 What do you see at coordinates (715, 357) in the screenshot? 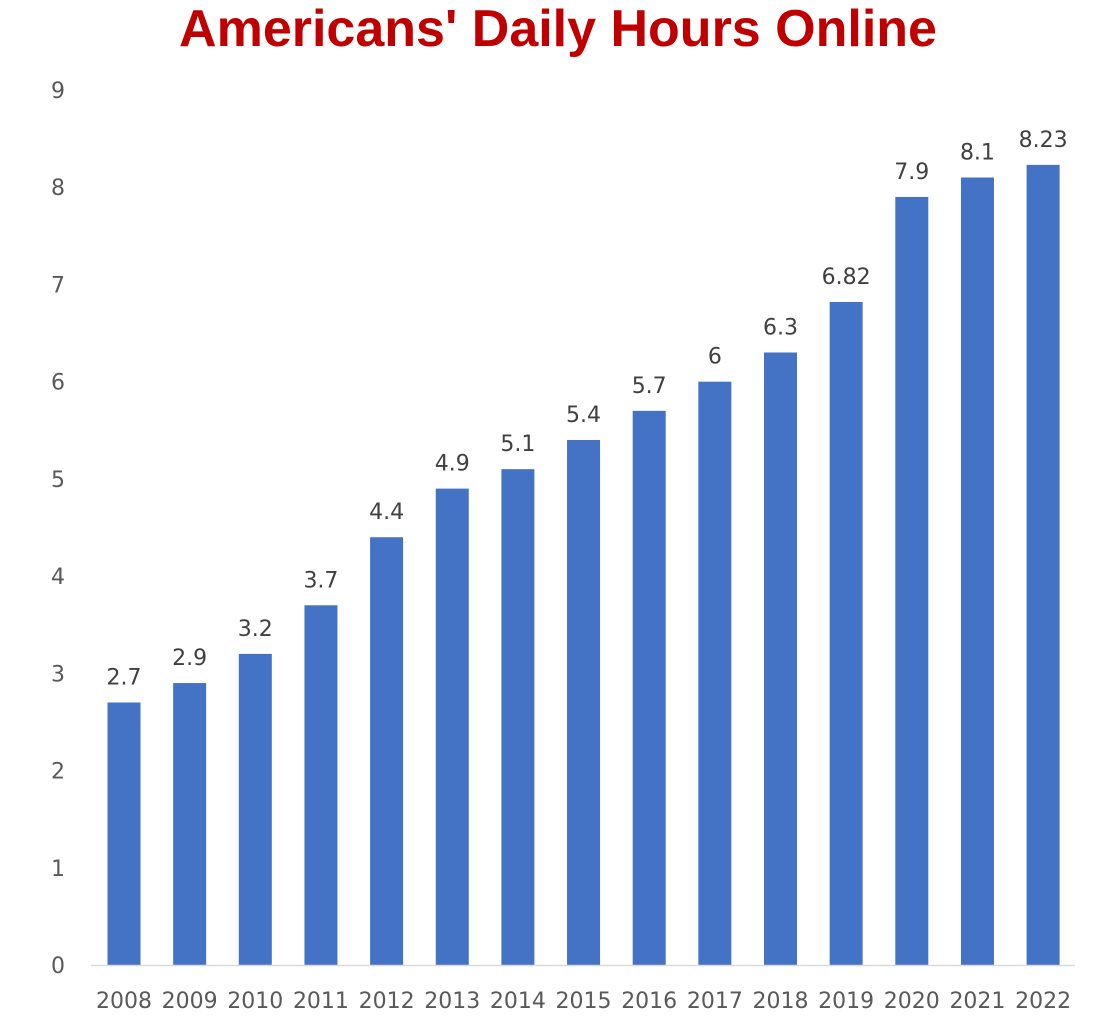
I see `data-label: 6` at bounding box center [715, 357].